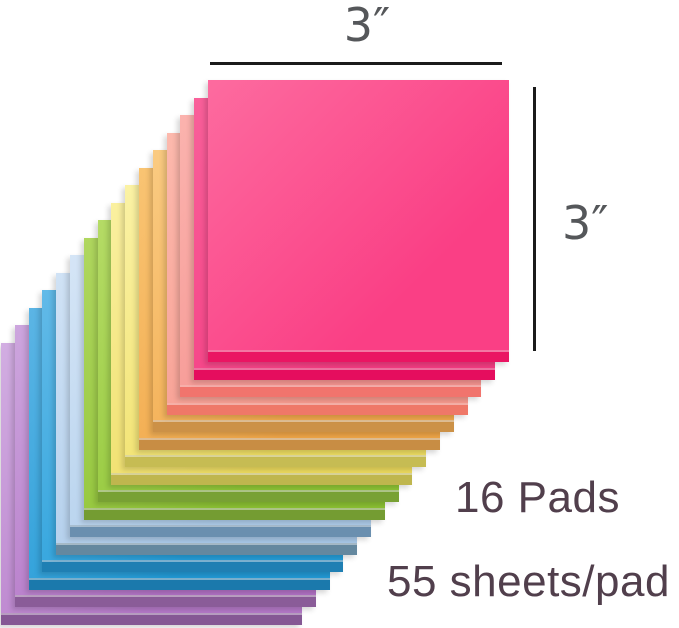 The width and height of the screenshot is (679, 628). What do you see at coordinates (537, 497) in the screenshot?
I see `pads-count-text: 16 Pads` at bounding box center [537, 497].